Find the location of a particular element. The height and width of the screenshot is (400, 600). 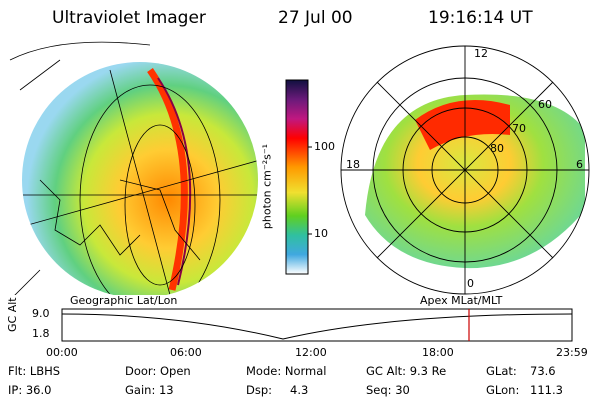

timeline-ytick-min: 1.8 is located at coordinates (41, 333).